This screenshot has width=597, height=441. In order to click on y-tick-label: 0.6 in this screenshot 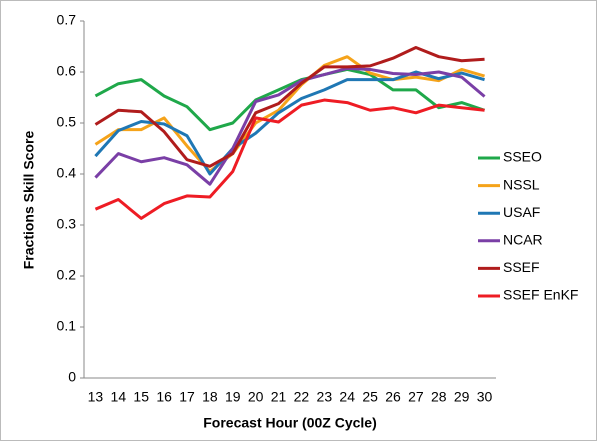, I will do `click(67, 71)`.